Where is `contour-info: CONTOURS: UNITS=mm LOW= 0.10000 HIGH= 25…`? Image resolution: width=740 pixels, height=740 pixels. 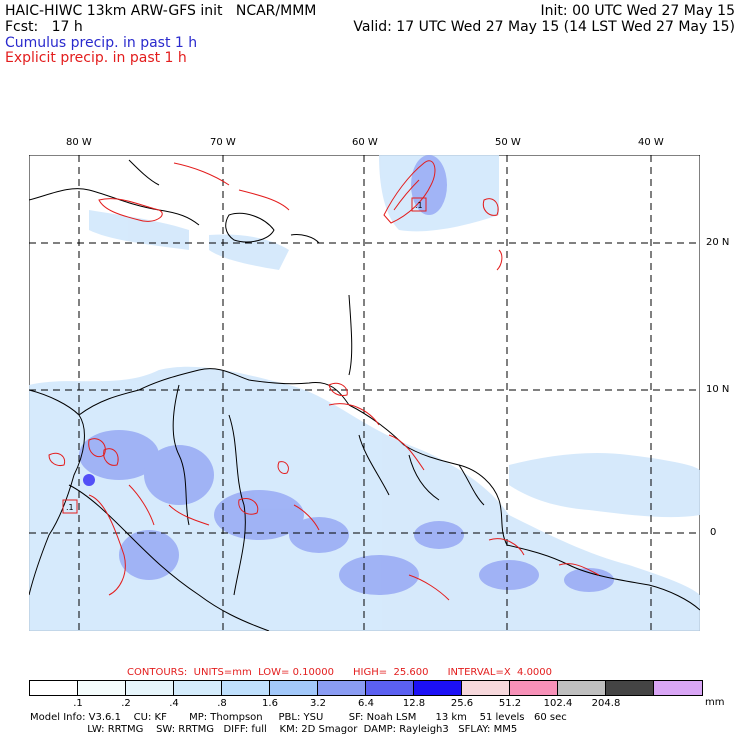 contour-info: CONTOURS: UNITS=mm LOW= 0.10000 HIGH= 25… is located at coordinates (340, 672).